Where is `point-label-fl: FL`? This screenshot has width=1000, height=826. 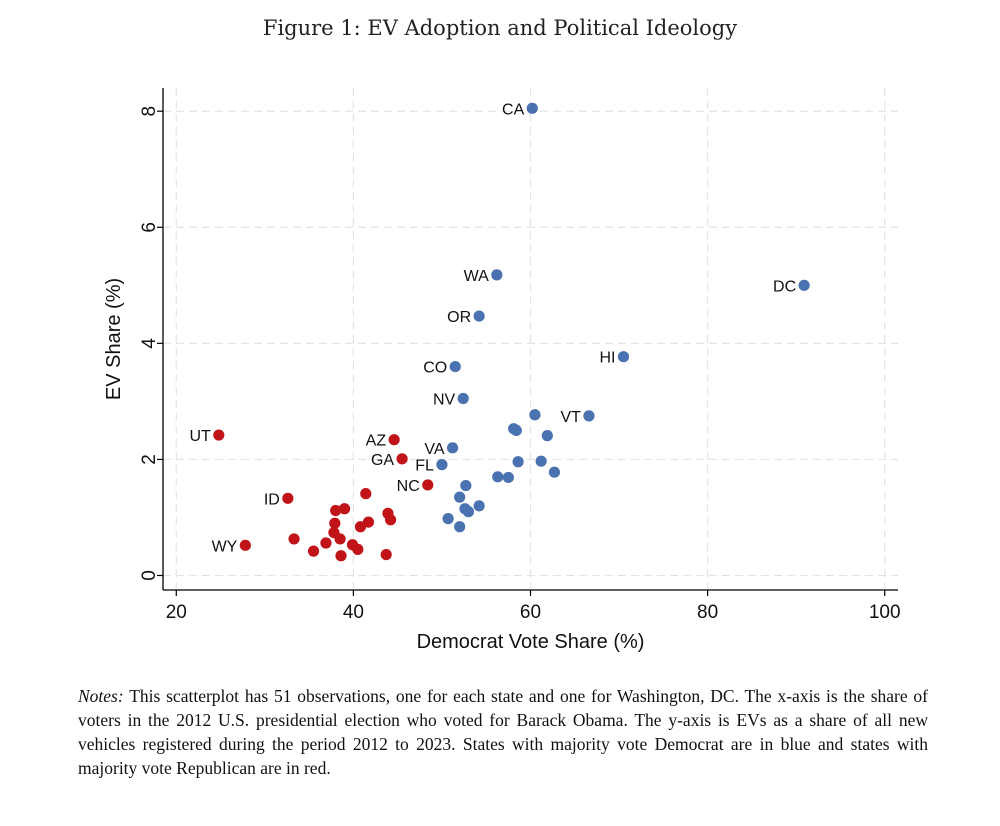 point-label-fl: FL is located at coordinates (424, 466).